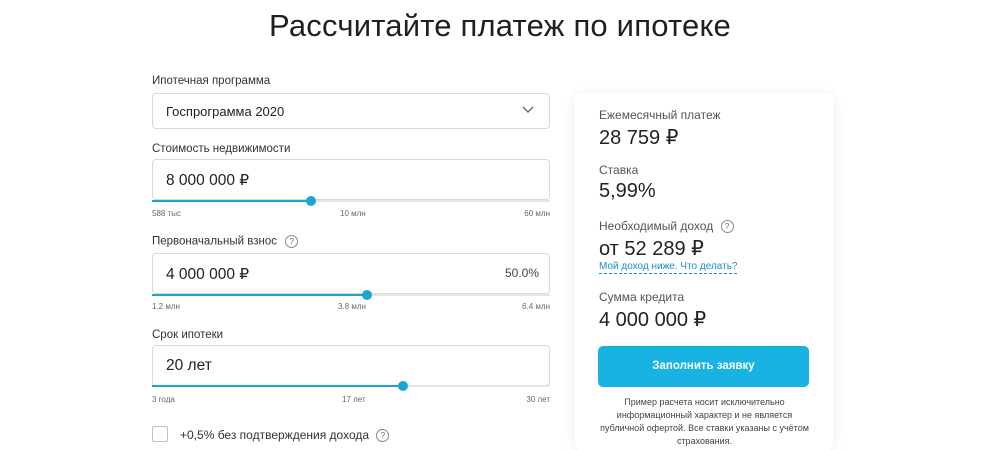  I want to click on down-payment-input: 4 000 000 ₽ 50.0%, so click(351, 273).